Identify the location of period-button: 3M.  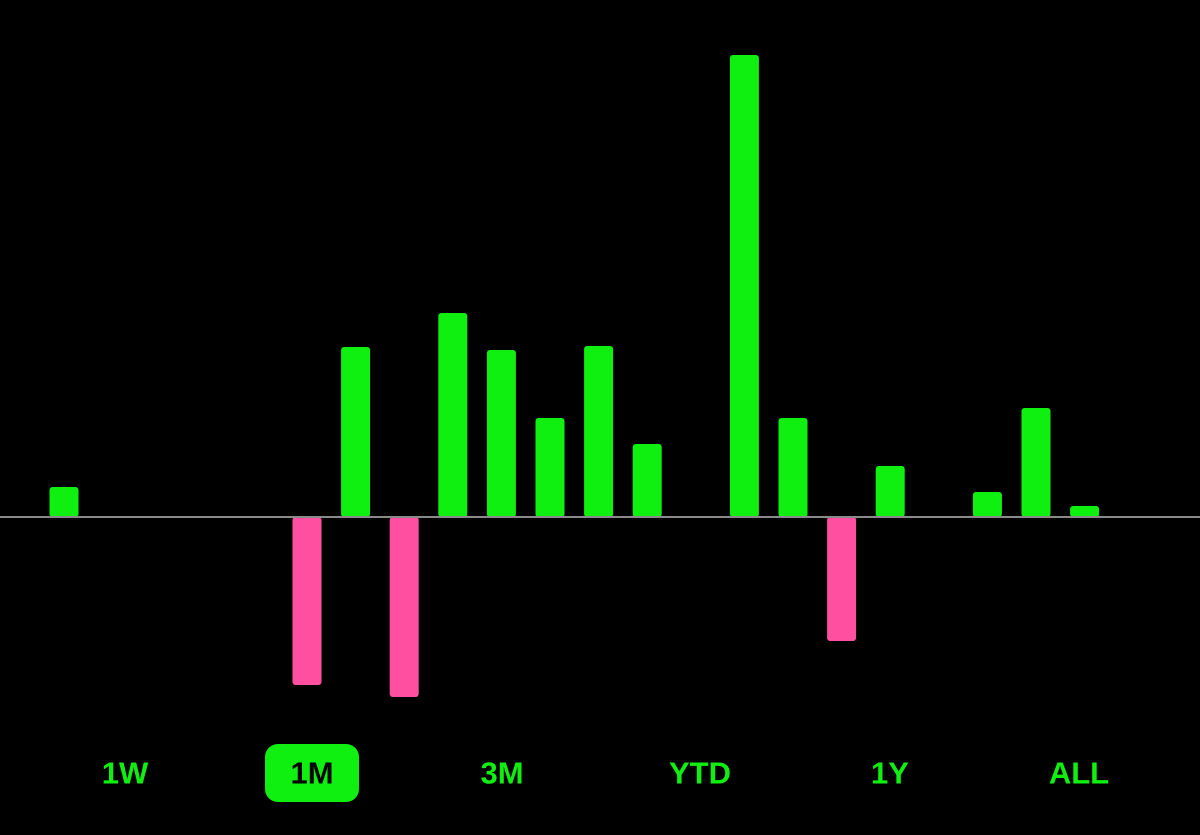
(501, 773).